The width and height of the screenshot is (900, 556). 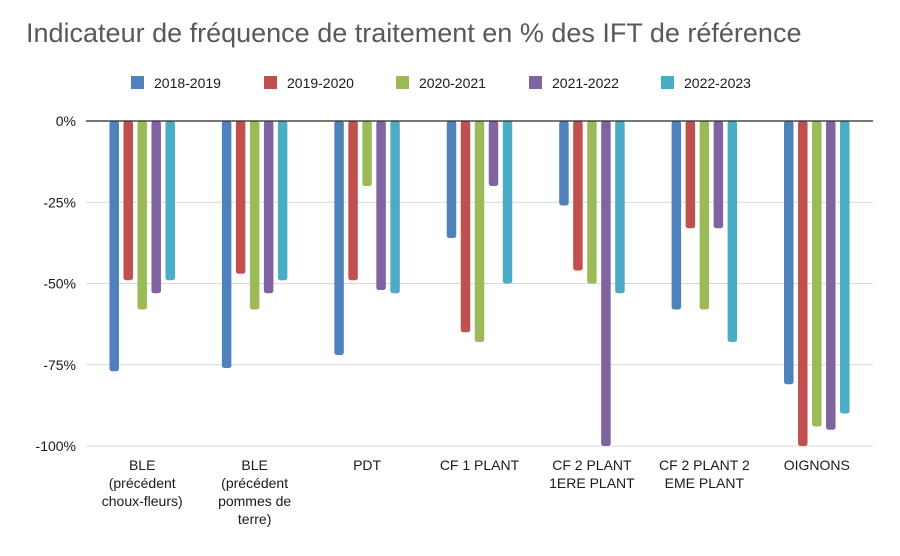 I want to click on x-category-label: BLE (précédent choux-fleurs), so click(x=142, y=483).